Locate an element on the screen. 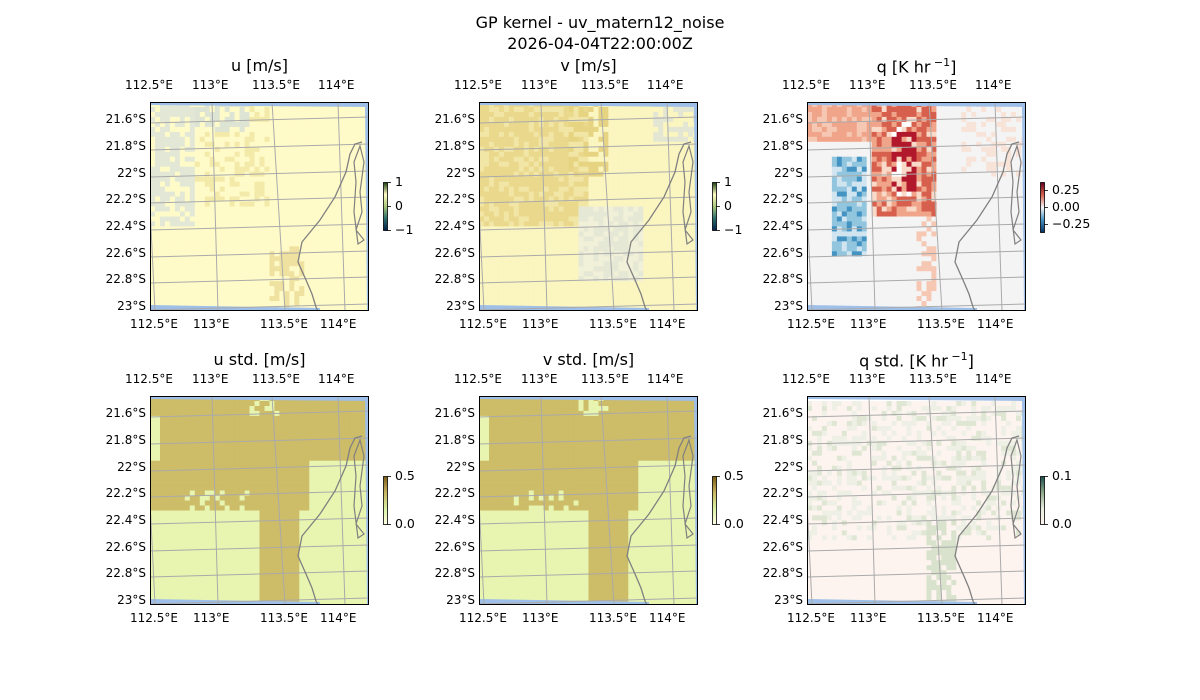 This screenshot has width=1200, height=700. longitude-gridline is located at coordinates (607, 206).